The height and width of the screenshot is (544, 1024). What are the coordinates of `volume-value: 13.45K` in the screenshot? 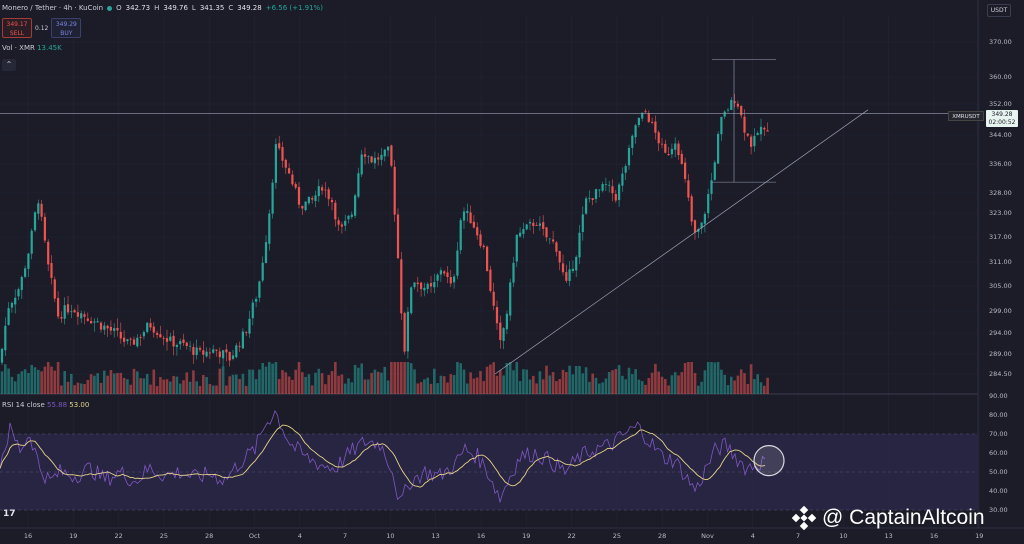 It's located at (49, 48).